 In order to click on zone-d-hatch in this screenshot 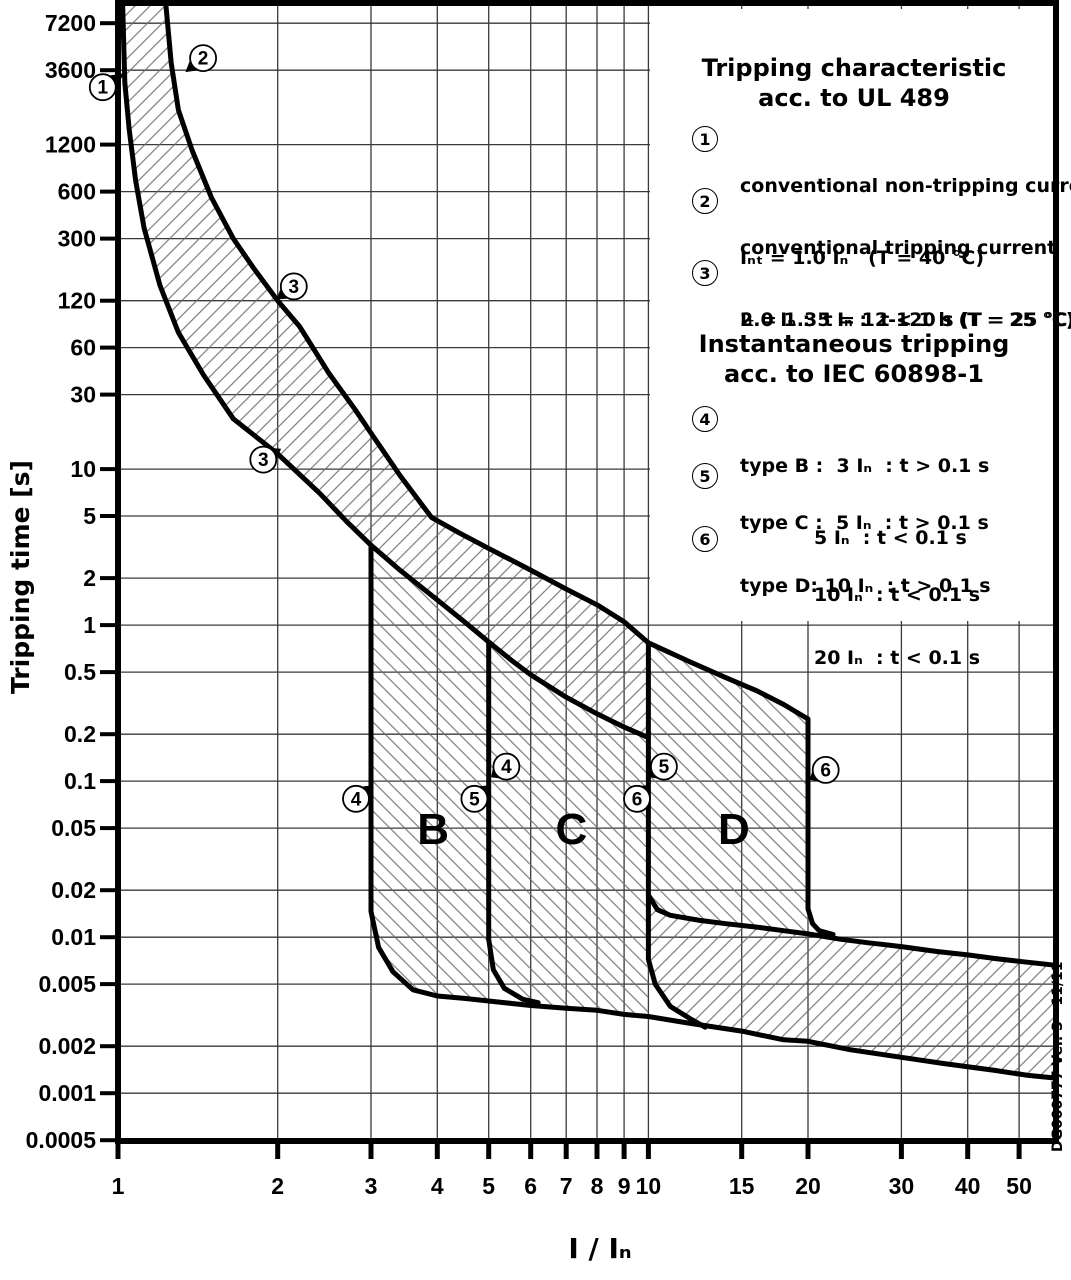, I will do `click(728, 788)`.